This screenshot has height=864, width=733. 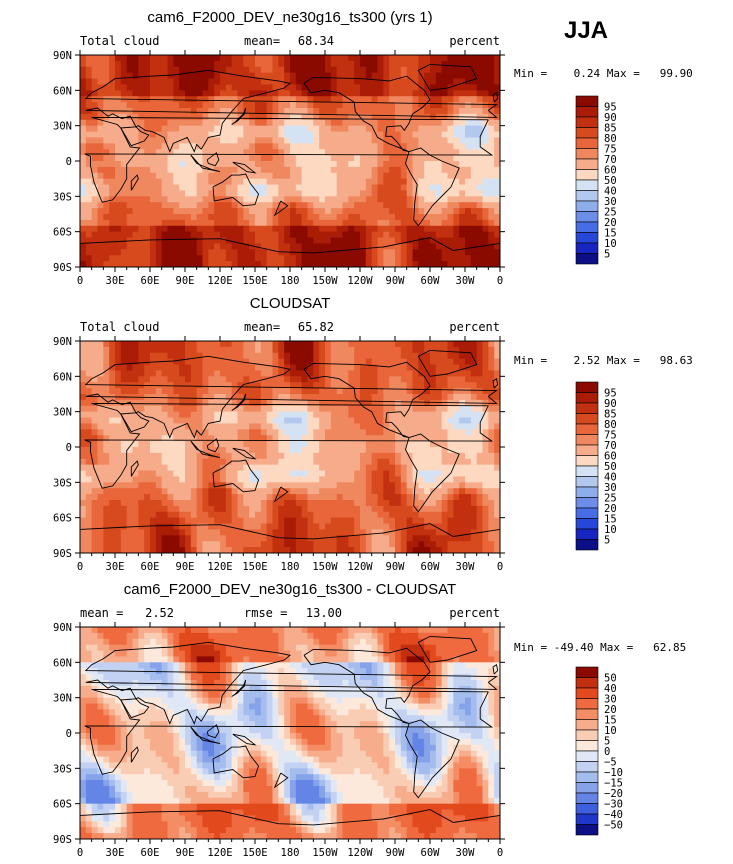 I want to click on mean-label: mean=, so click(x=262, y=327).